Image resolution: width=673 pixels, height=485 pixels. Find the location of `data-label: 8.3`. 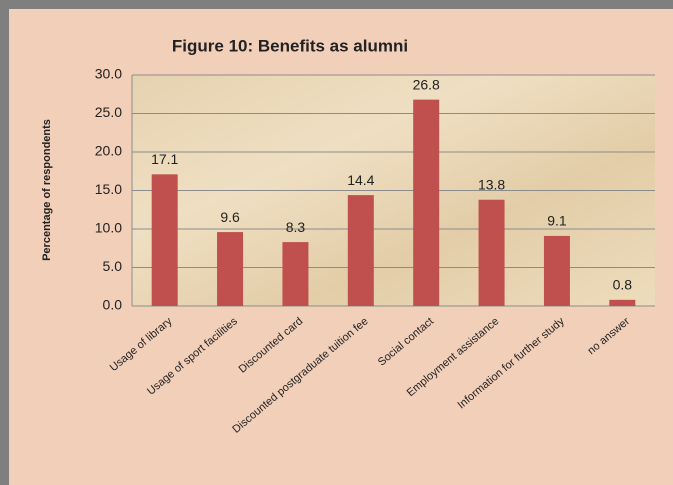

data-label: 8.3 is located at coordinates (296, 227).